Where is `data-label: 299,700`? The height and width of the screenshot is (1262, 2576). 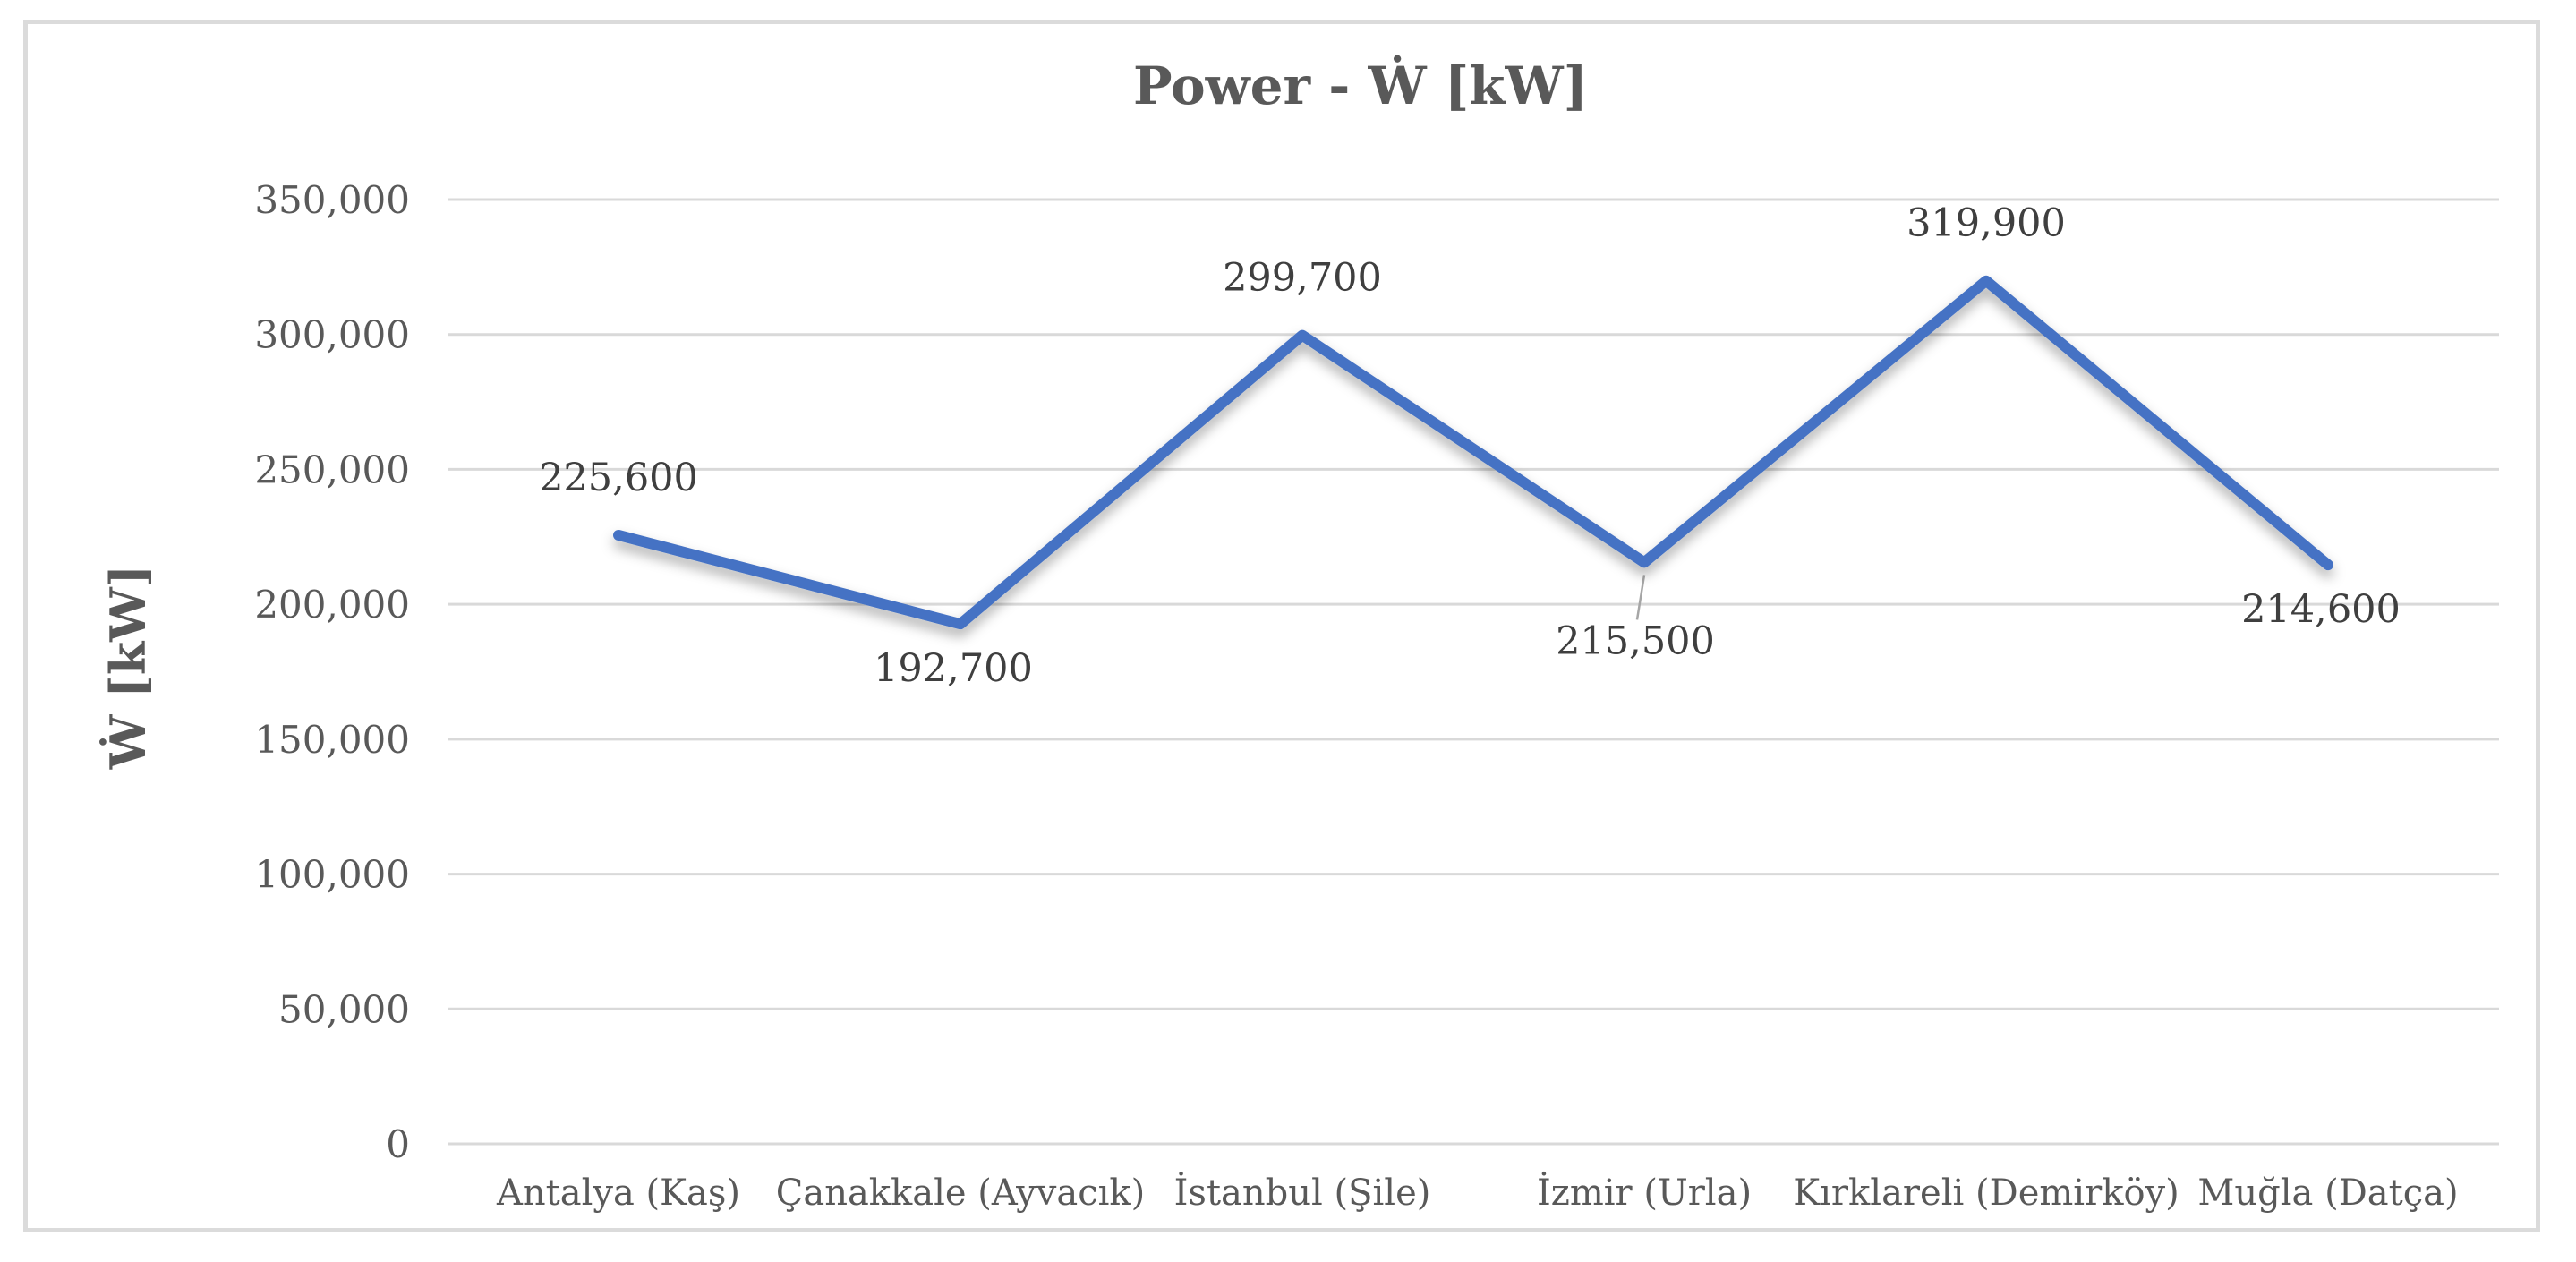 data-label: 299,700 is located at coordinates (1302, 278).